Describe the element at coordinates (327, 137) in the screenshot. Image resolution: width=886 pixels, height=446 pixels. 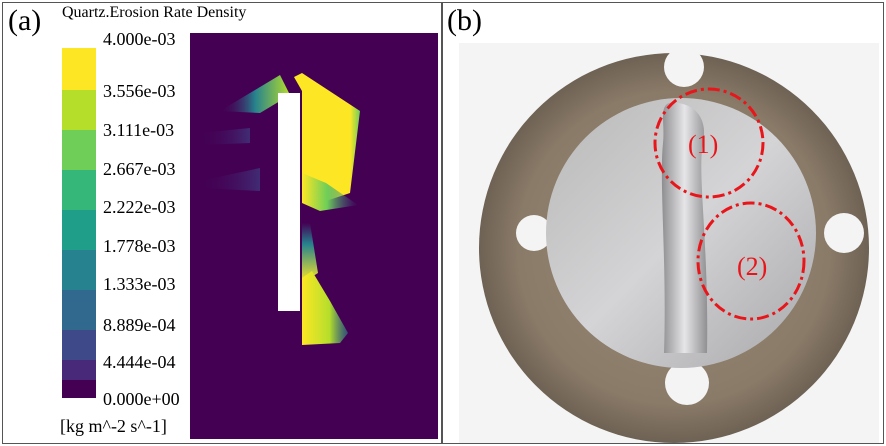
I see `erosion-hotspot-upper` at that location.